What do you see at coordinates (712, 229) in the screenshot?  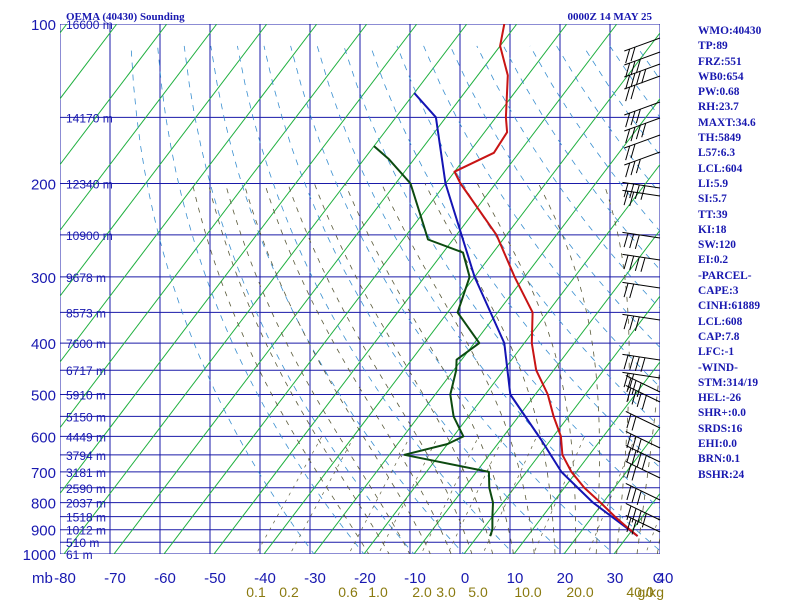 I see `index-item: KI:18` at bounding box center [712, 229].